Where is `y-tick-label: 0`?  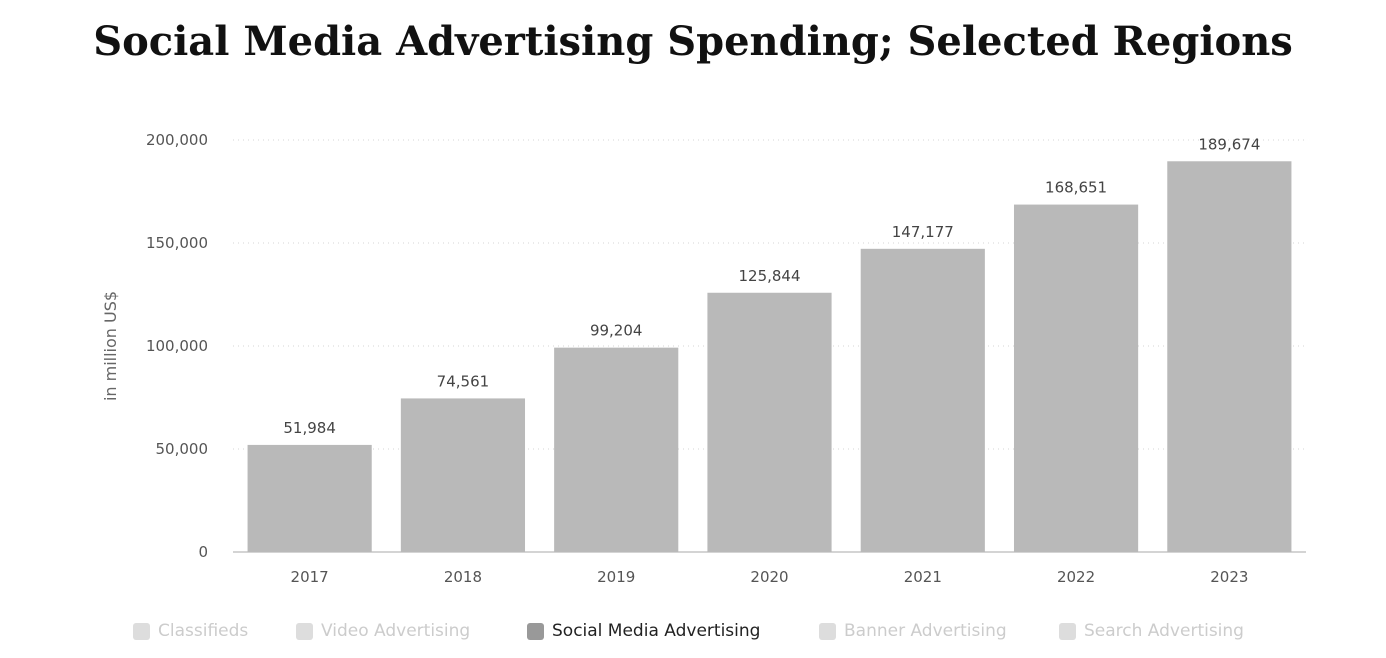 y-tick-label: 0 is located at coordinates (203, 552).